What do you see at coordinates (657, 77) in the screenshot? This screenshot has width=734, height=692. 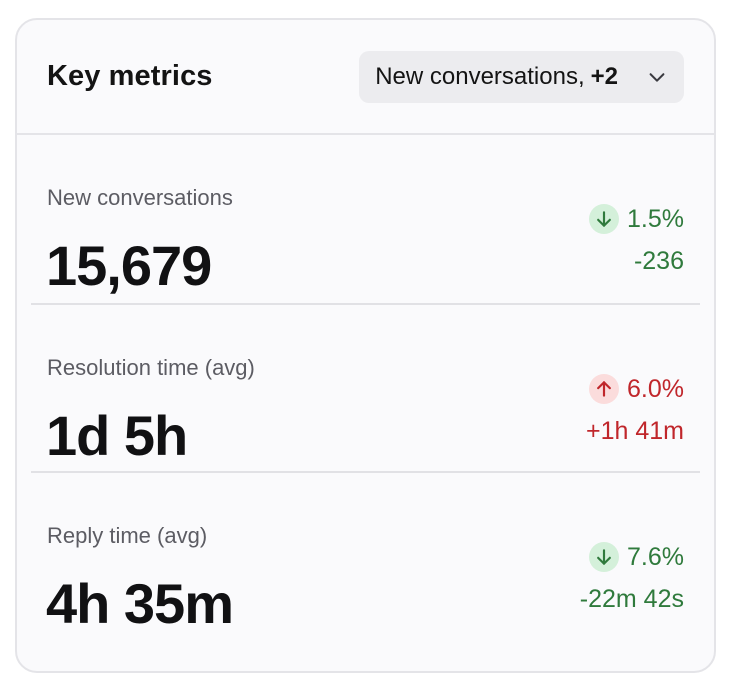 I see `chevron-down-icon` at bounding box center [657, 77].